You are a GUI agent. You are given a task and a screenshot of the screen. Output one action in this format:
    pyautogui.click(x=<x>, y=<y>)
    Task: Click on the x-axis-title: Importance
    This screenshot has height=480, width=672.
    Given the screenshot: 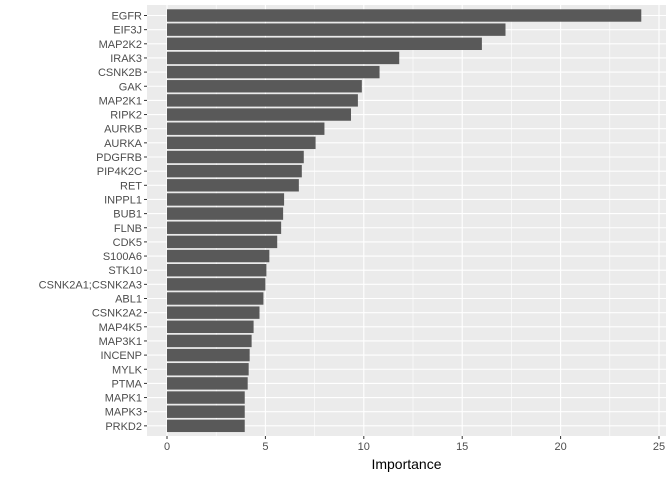 What is the action you would take?
    pyautogui.click(x=406, y=464)
    